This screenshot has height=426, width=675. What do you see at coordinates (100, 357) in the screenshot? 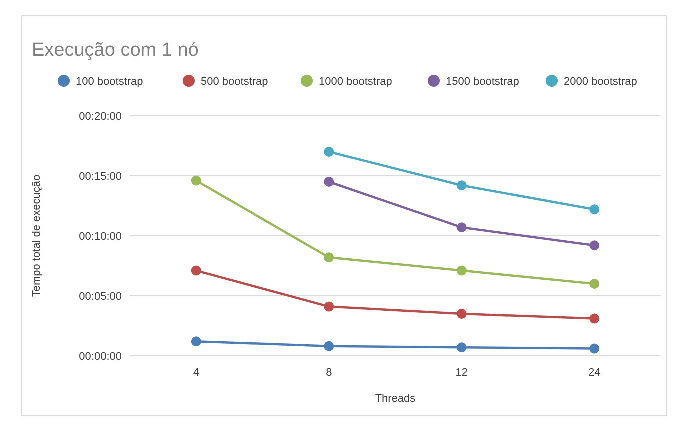
I see `y-tick-label: 00:00:00` at bounding box center [100, 357].